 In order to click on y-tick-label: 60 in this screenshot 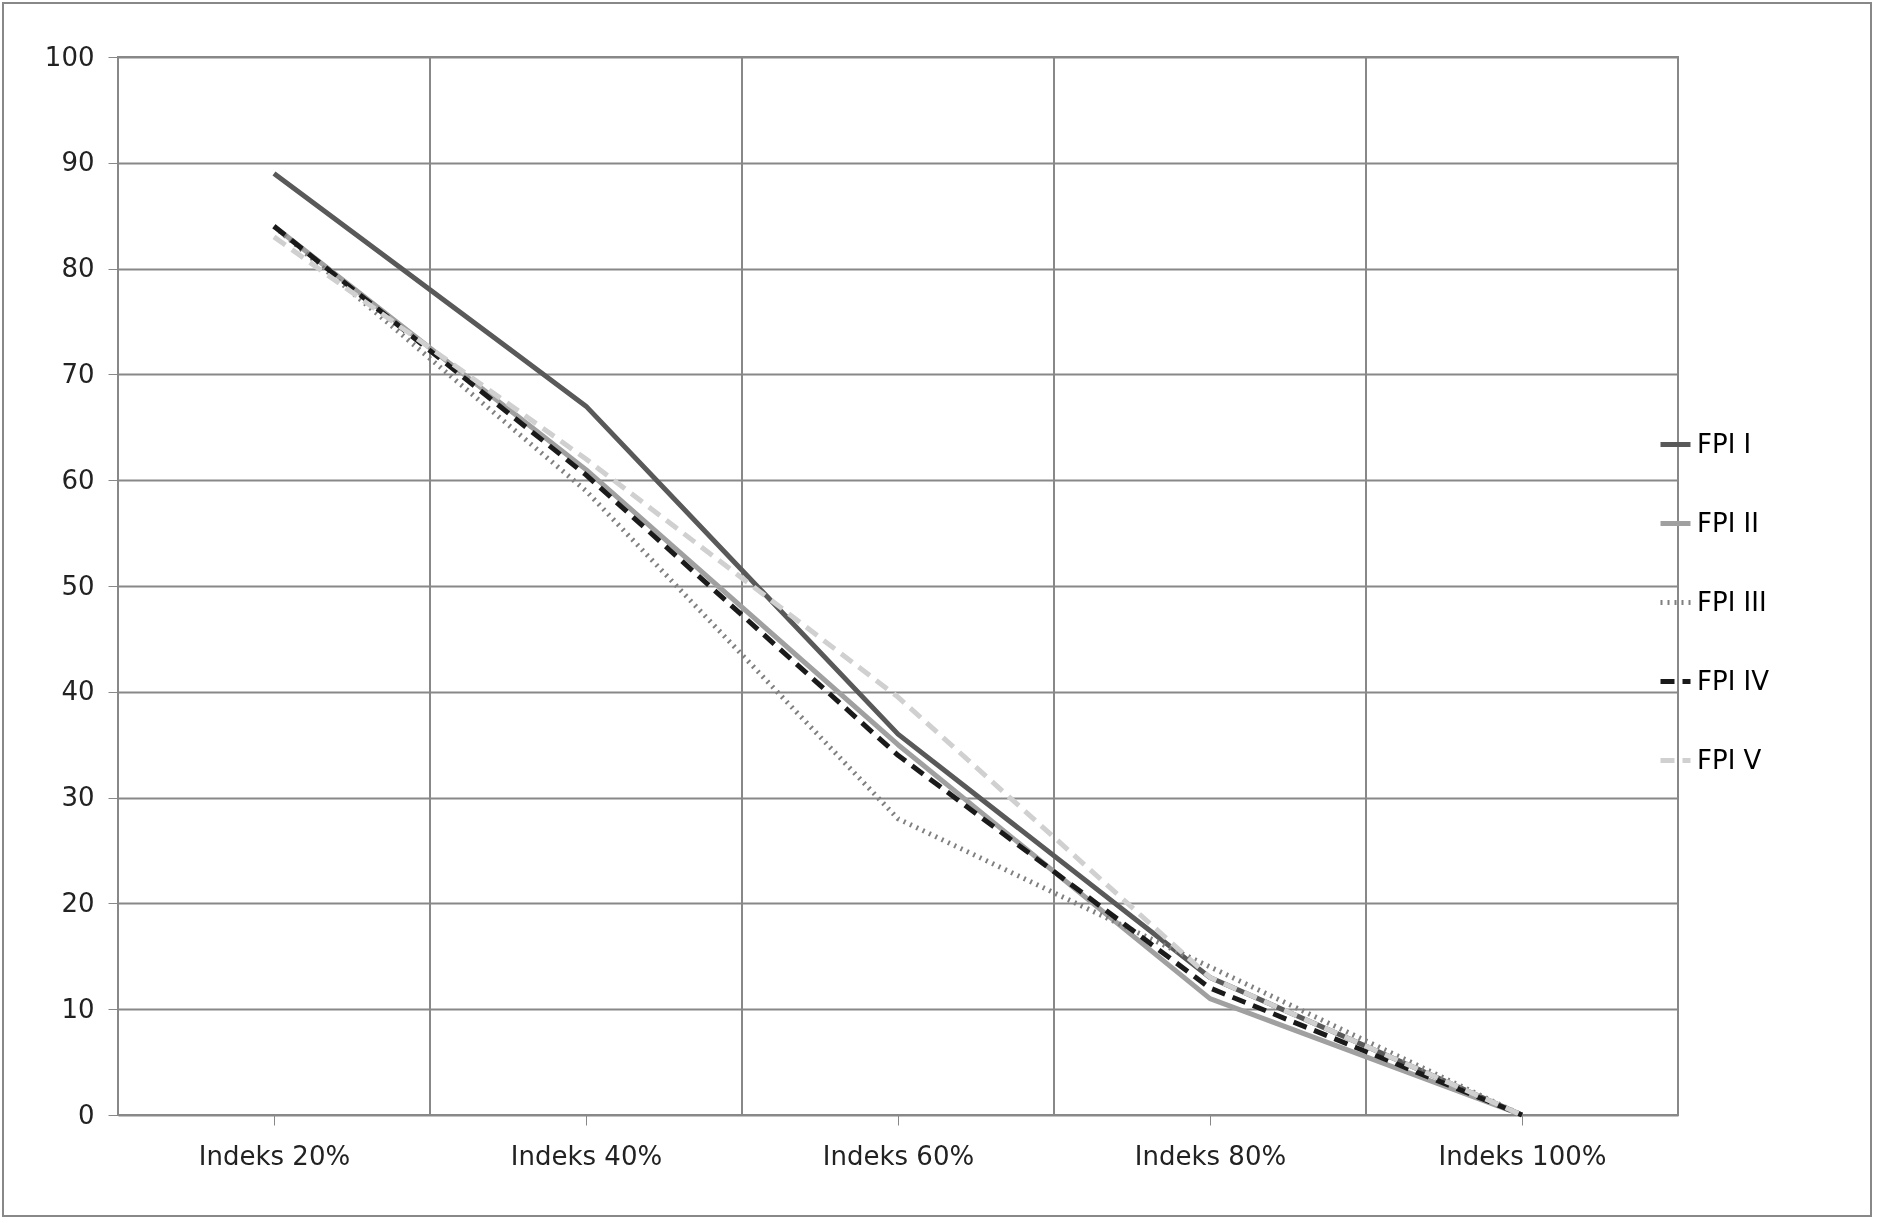, I will do `click(78, 479)`.